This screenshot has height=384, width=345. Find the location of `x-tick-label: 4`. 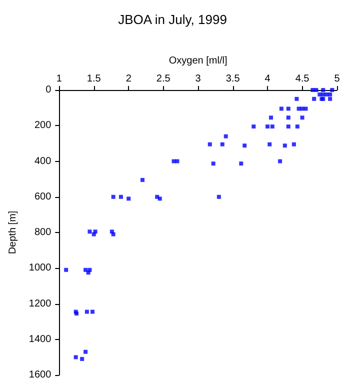

x-tick-label: 4 is located at coordinates (267, 79).